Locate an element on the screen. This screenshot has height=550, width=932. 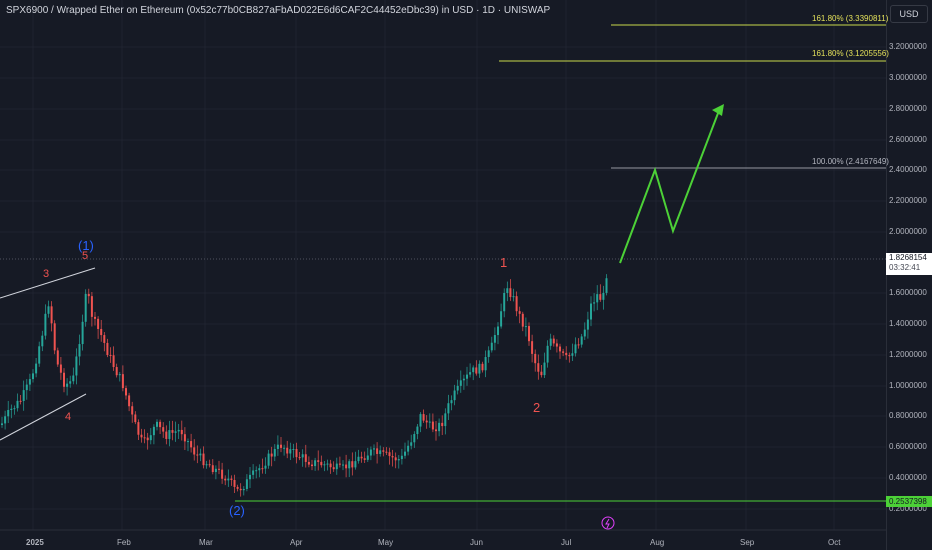
time-tick: Mar is located at coordinates (206, 542).